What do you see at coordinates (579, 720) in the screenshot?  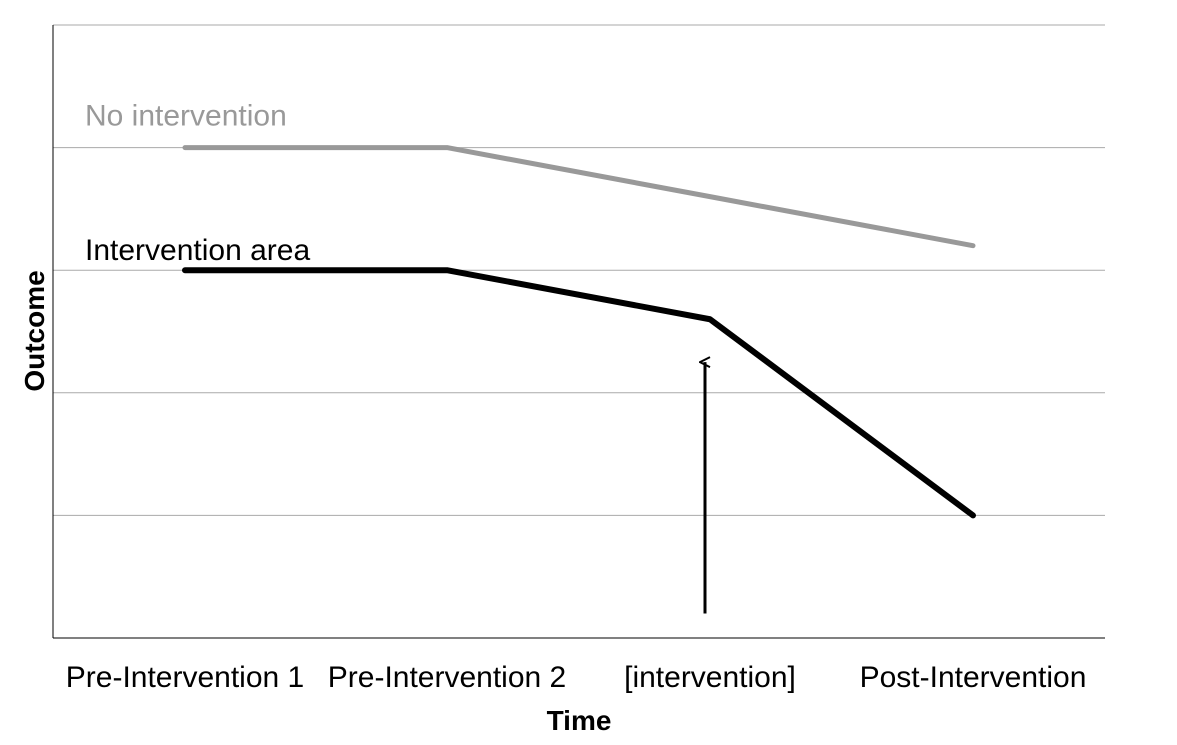 I see `x-axis-title: Time` at bounding box center [579, 720].